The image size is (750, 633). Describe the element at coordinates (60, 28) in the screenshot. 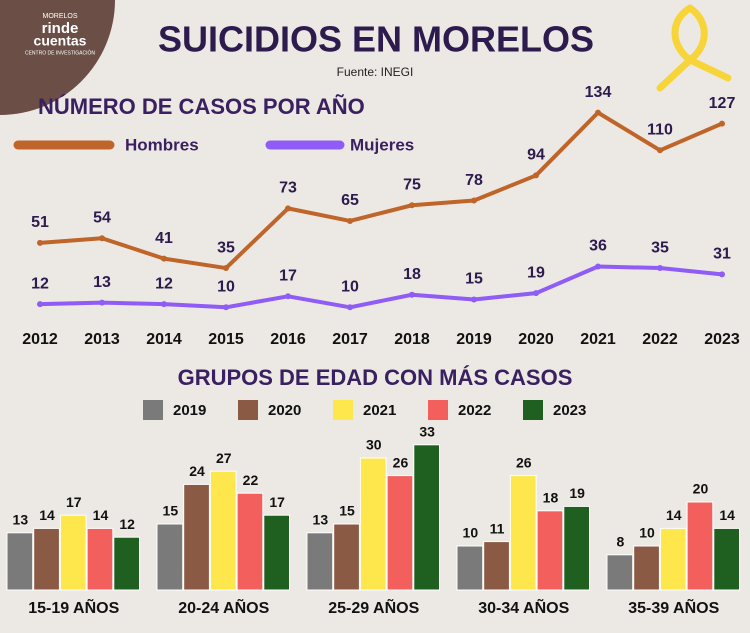

I see `logo-text: rinde` at that location.